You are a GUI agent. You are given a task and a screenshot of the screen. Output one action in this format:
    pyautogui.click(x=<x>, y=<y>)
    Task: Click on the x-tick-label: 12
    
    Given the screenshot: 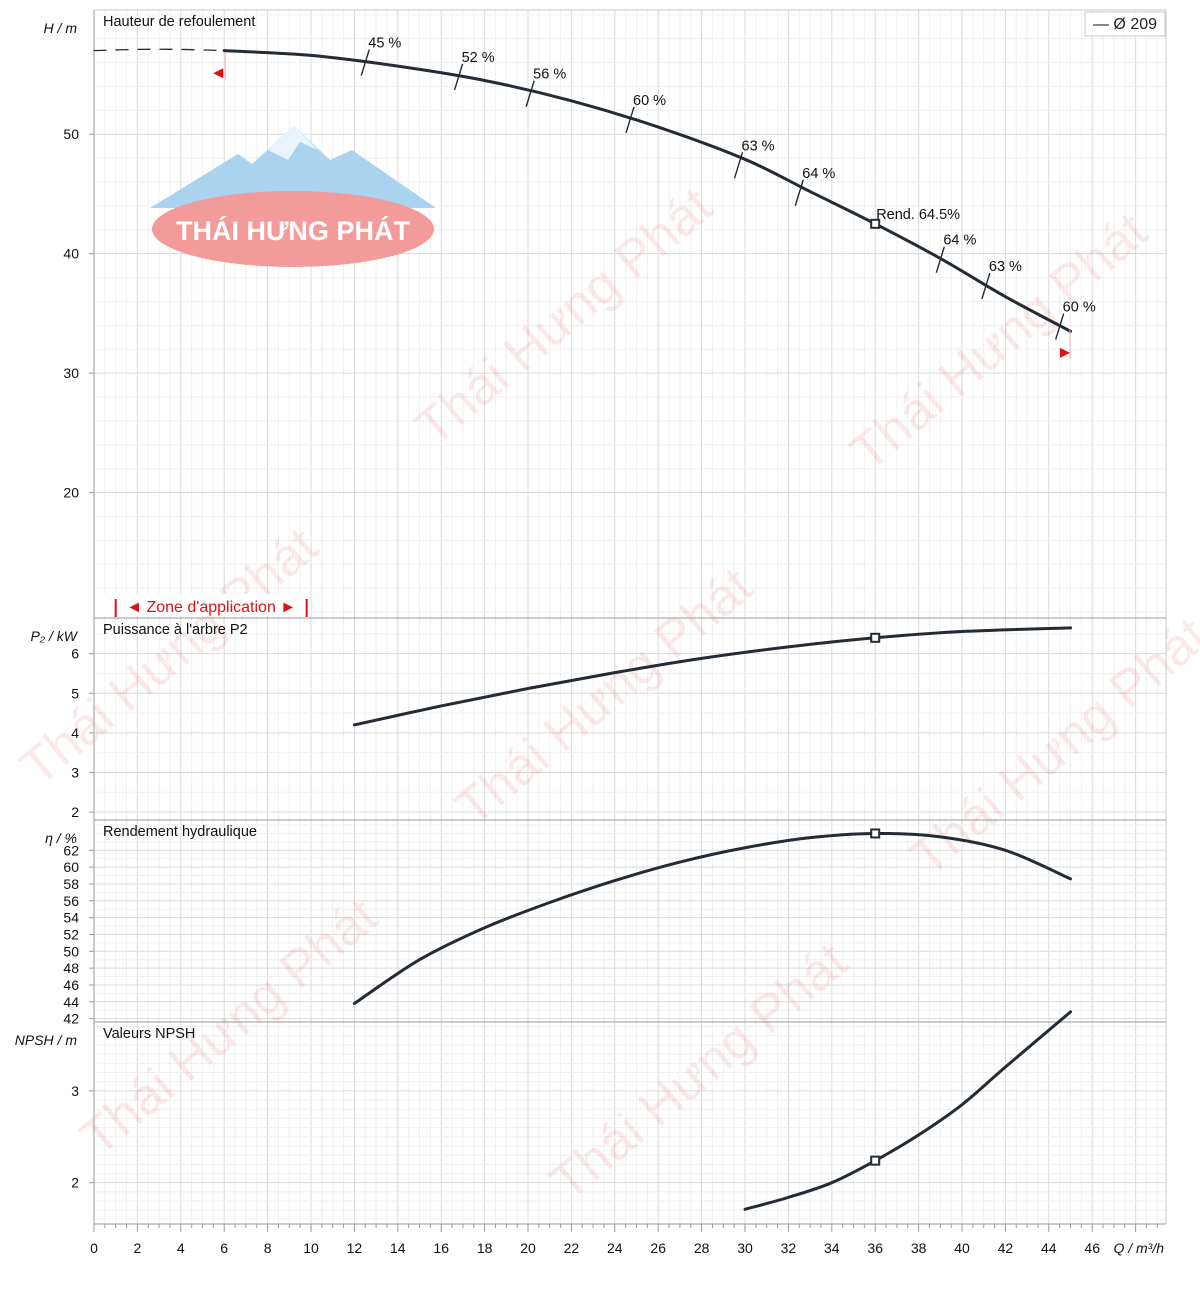 What is the action you would take?
    pyautogui.click(x=355, y=1248)
    